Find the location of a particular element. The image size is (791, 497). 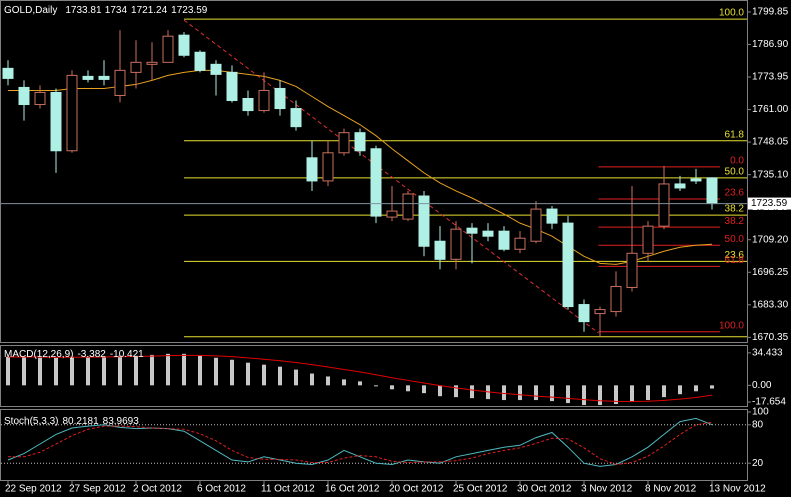

fib-label: 0.0 is located at coordinates (737, 160).